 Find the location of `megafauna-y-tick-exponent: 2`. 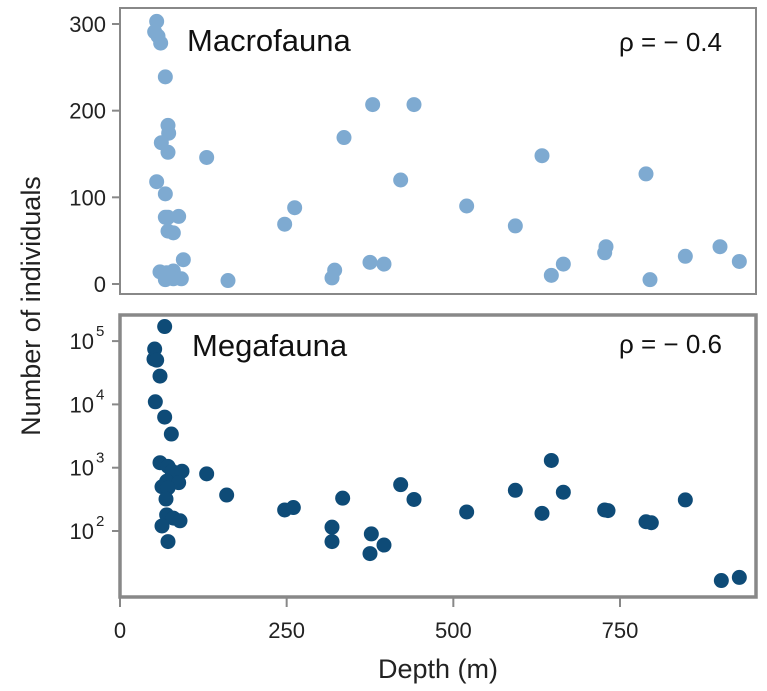

megafauna-y-tick-exponent: 2 is located at coordinates (100, 521).